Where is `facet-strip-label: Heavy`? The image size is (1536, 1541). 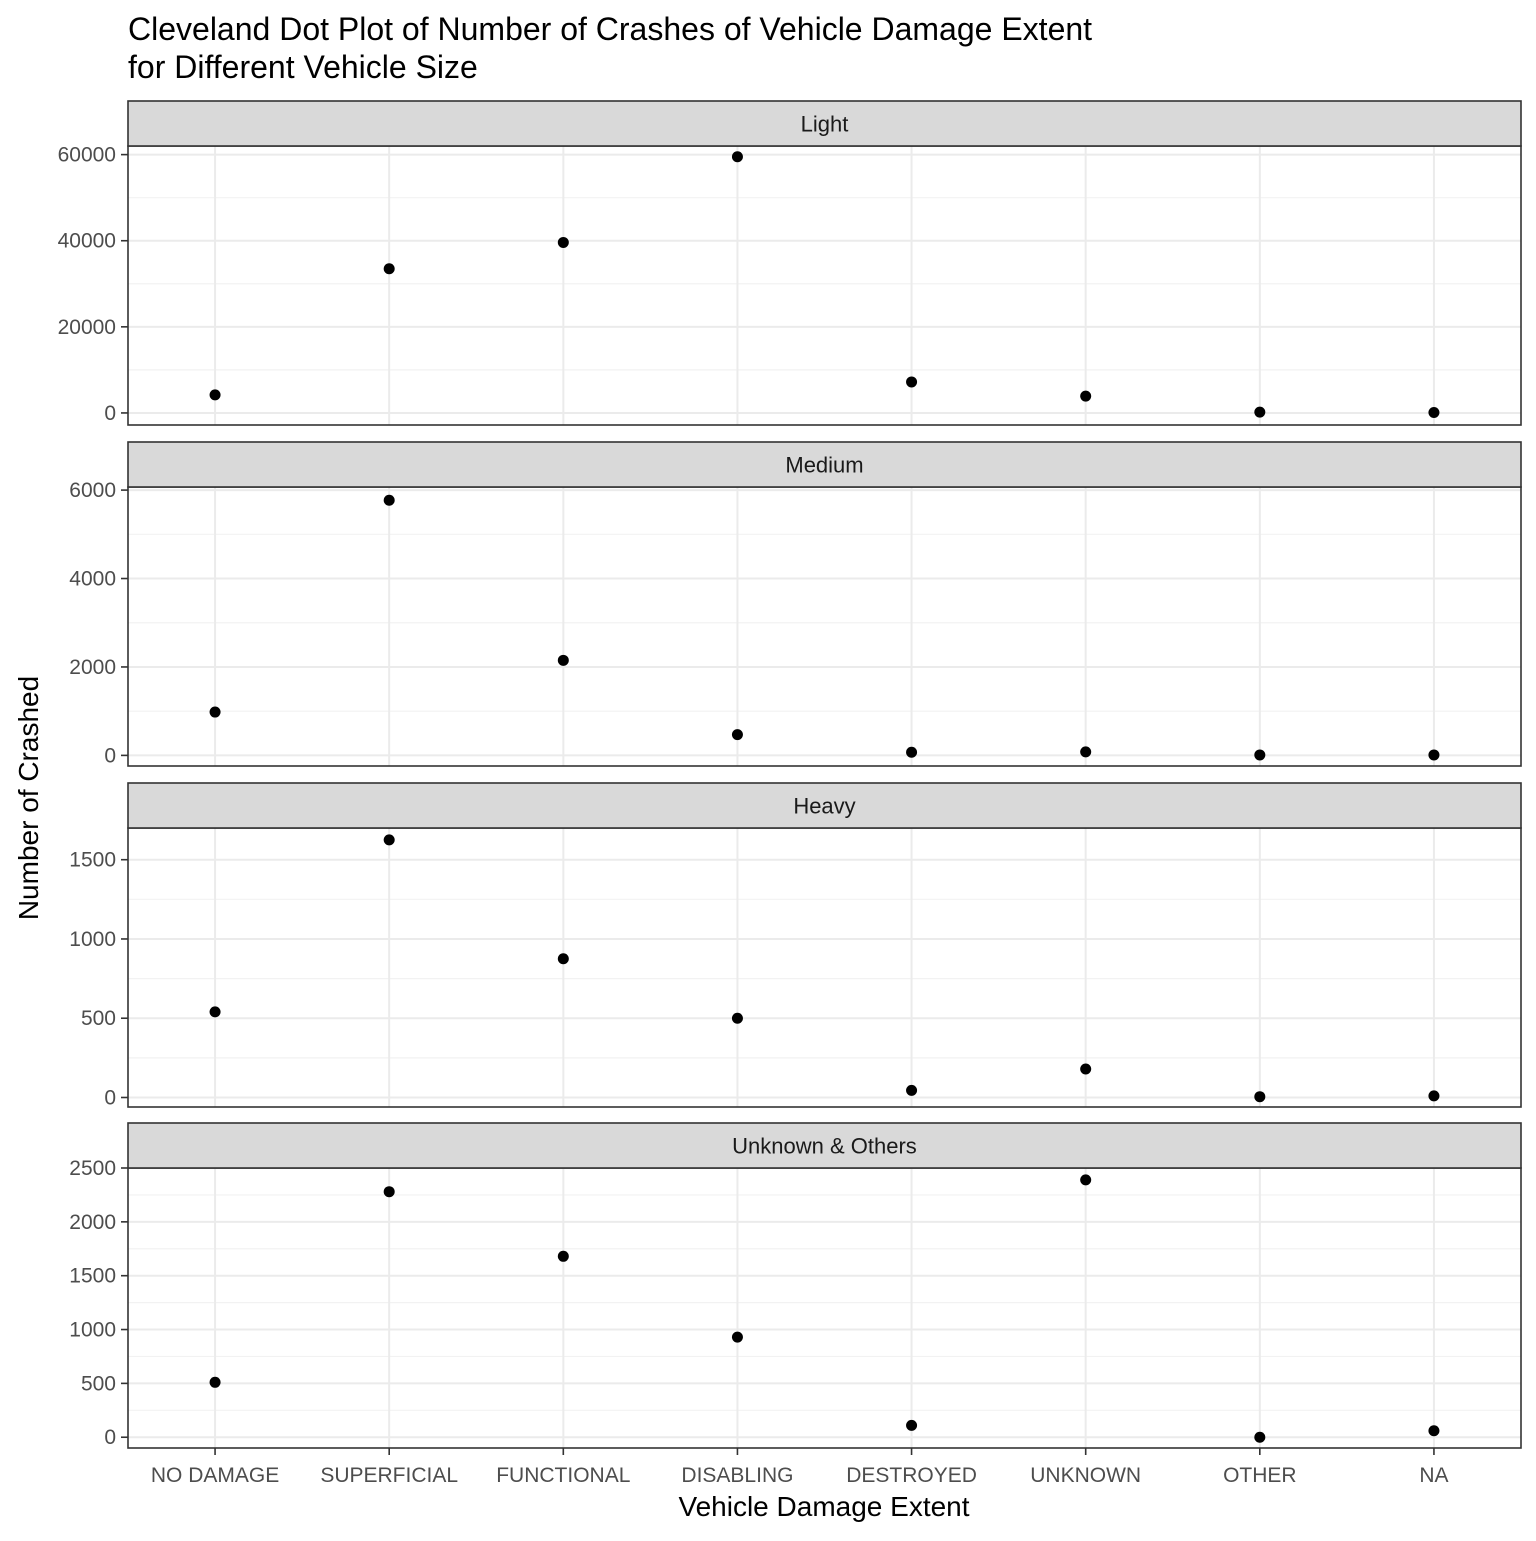 facet-strip-label: Heavy is located at coordinates (824, 806).